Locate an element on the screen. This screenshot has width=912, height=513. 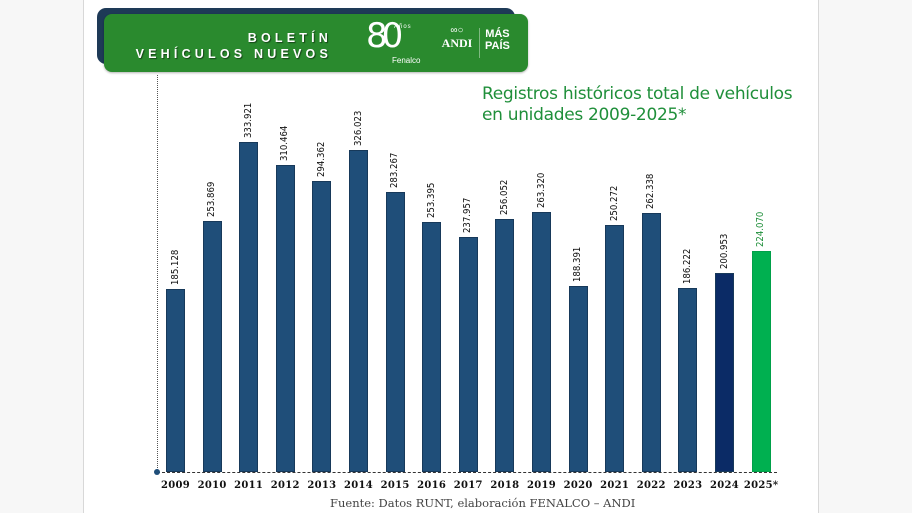
mas-pais-logo: MÁS PAÍS is located at coordinates (497, 40).